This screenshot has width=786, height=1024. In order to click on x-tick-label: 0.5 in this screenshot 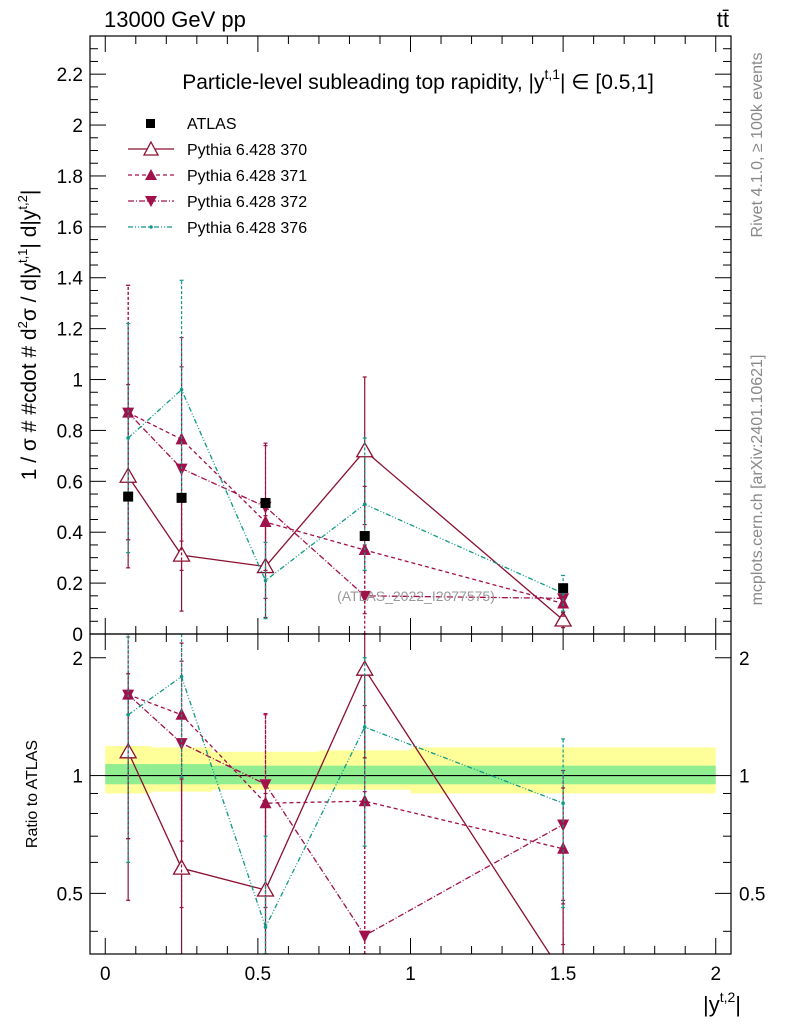, I will do `click(258, 974)`.